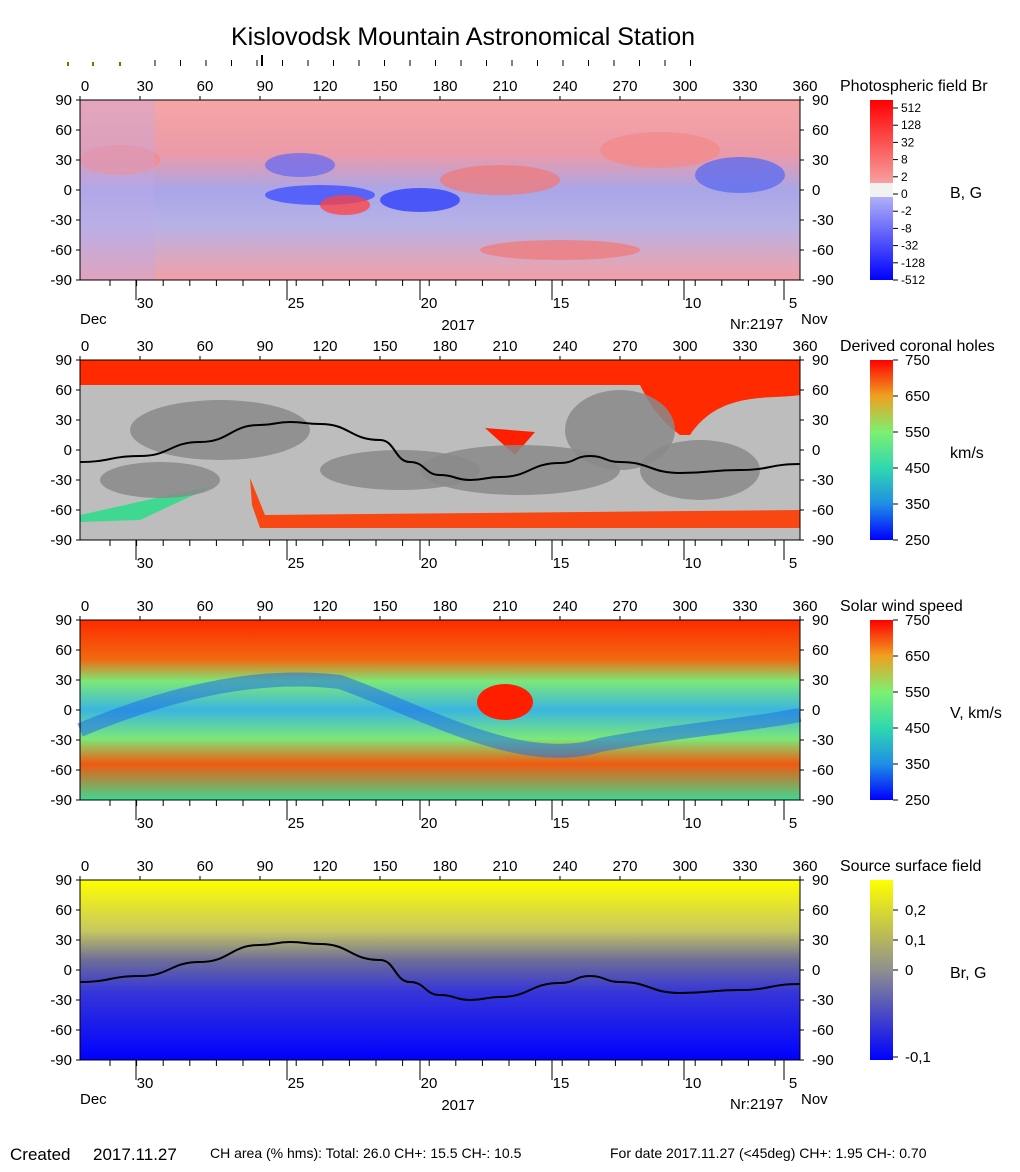 The image size is (1020, 1172). Describe the element at coordinates (510, 441) in the screenshot. I see `central-coronal-hole` at that location.